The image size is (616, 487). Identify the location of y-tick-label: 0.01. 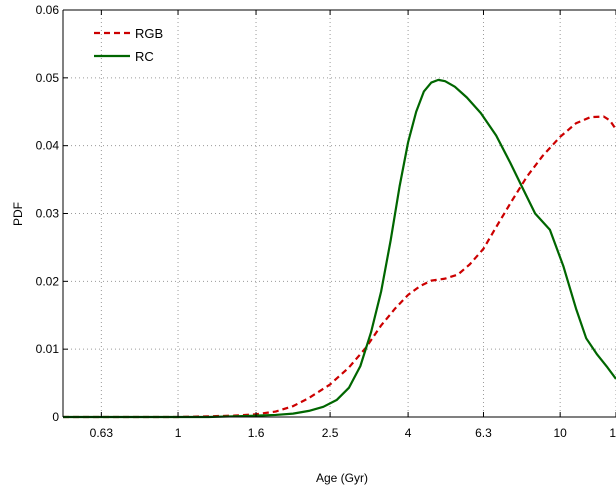
(48, 349).